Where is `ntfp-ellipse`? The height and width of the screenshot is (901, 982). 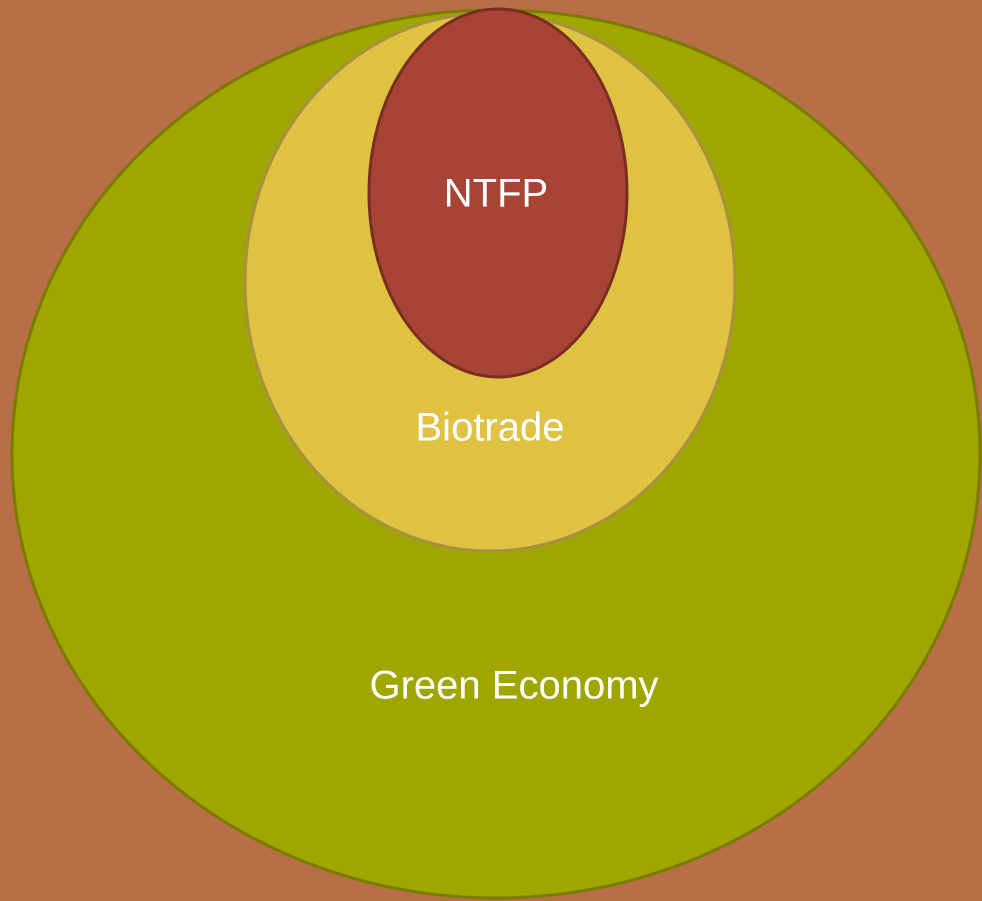
ntfp-ellipse is located at coordinates (498, 193).